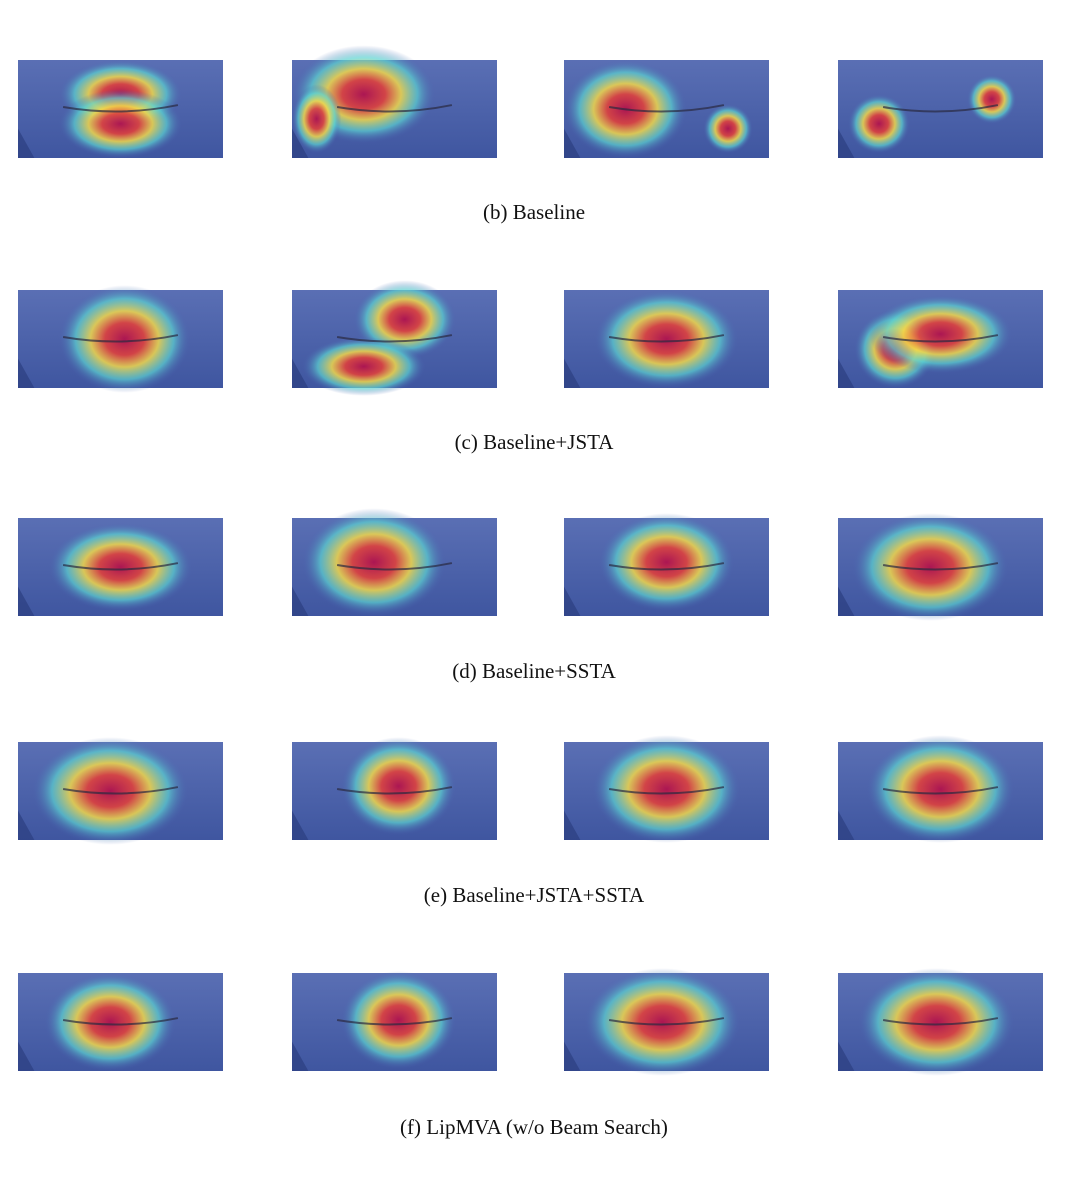  I want to click on caption: (e) Baseline+JSTA+SSTA, so click(534, 895).